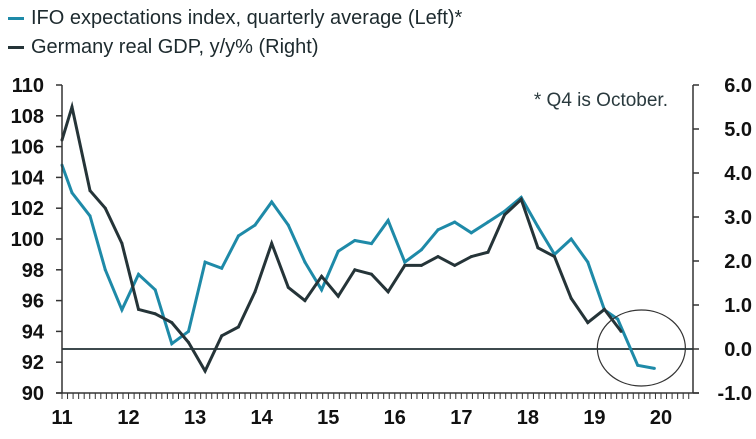 This screenshot has width=756, height=439. Describe the element at coordinates (738, 86) in the screenshot. I see `right-axis-tick-label: 6.0` at that location.